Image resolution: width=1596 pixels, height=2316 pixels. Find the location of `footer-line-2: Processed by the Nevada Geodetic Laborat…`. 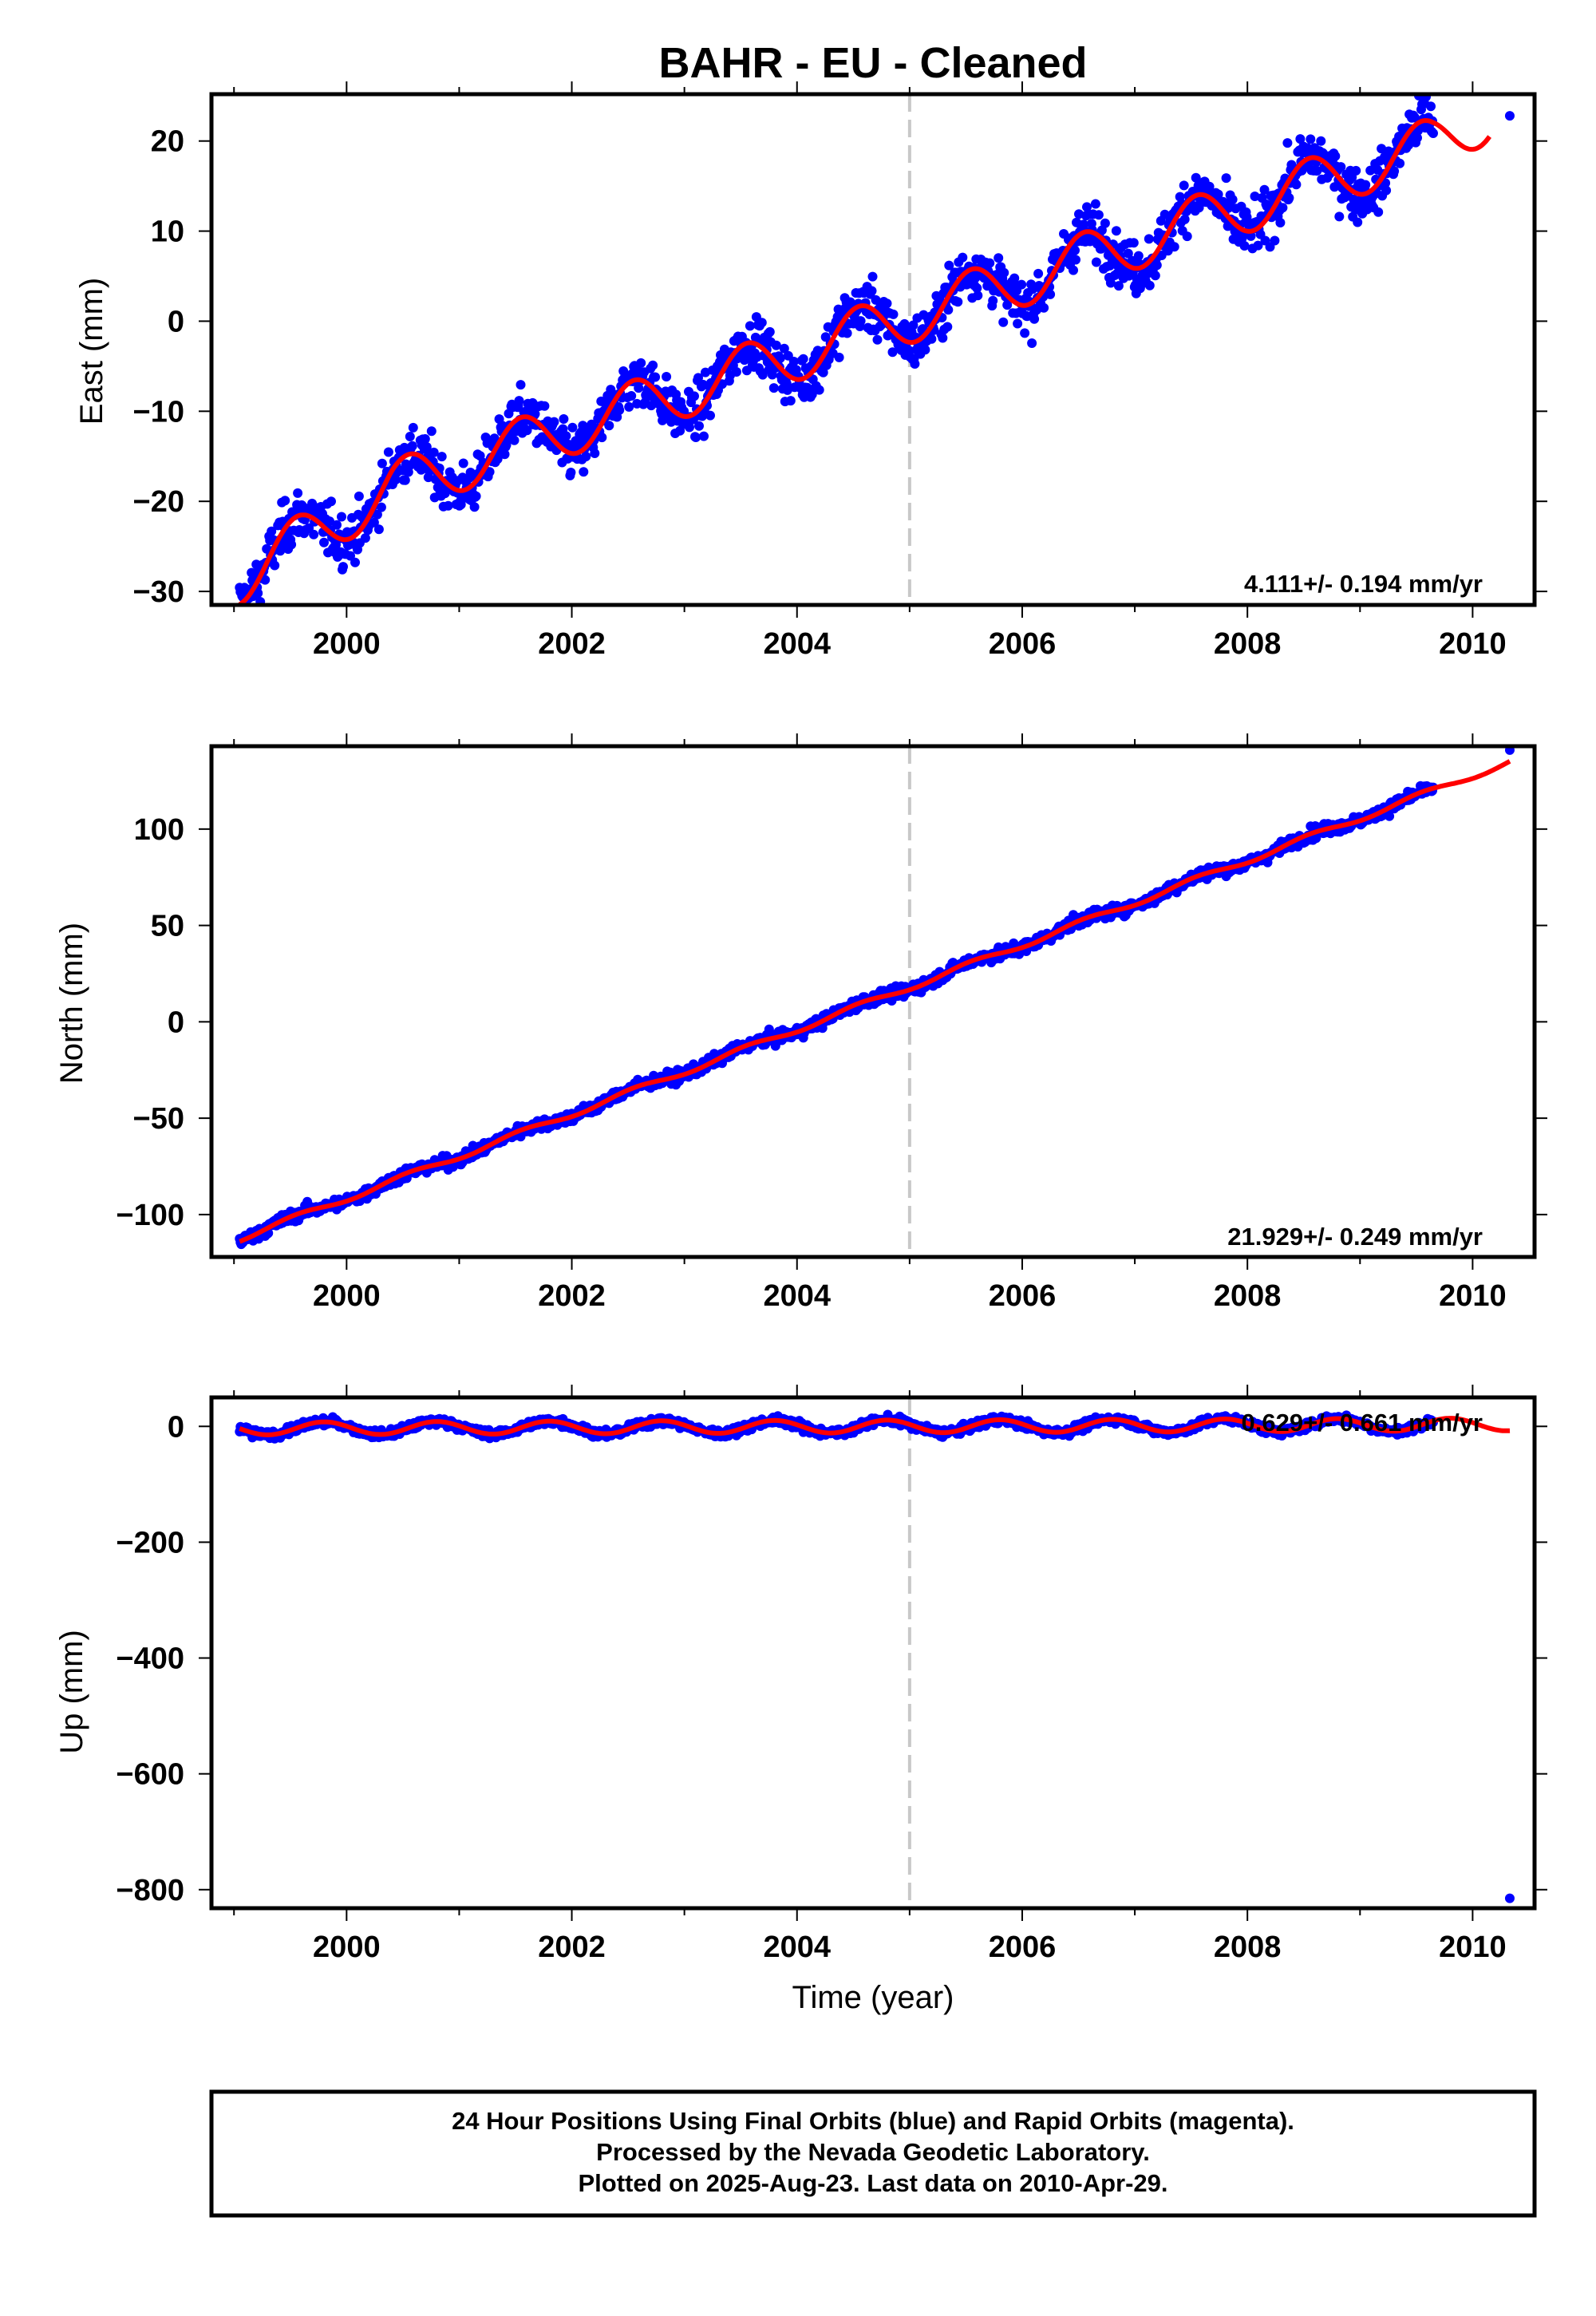

footer-line-2: Processed by the Nevada Geodetic Laborat… is located at coordinates (873, 2152).